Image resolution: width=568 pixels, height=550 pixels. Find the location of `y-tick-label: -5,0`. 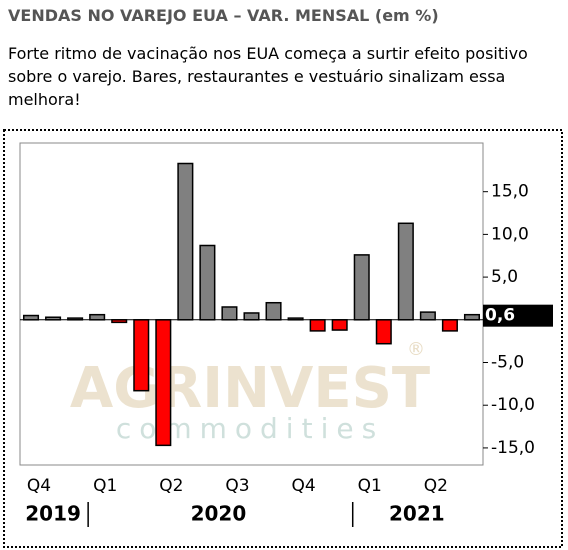

y-tick-label: -5,0 is located at coordinates (507, 363).